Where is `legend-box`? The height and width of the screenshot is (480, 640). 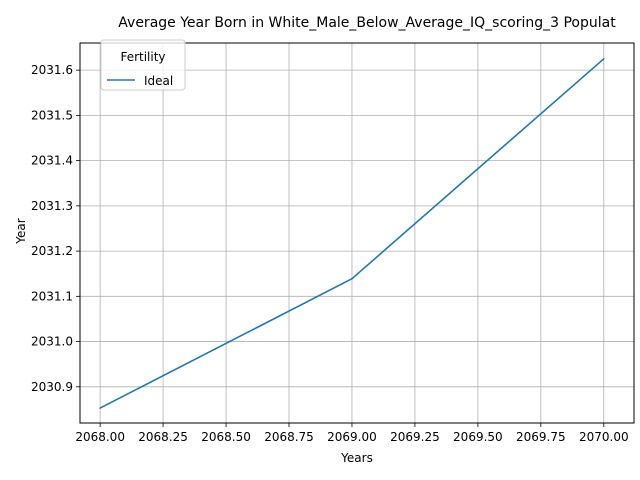 legend-box is located at coordinates (143, 65).